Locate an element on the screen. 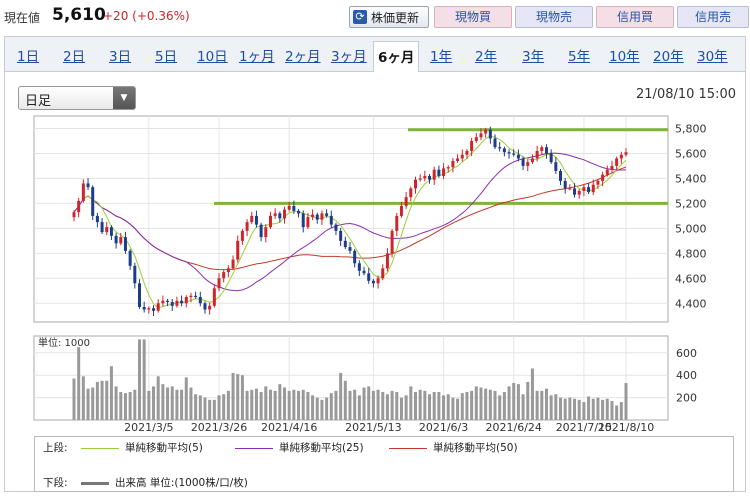  tab-6m: 6ヶ月 is located at coordinates (396, 57).